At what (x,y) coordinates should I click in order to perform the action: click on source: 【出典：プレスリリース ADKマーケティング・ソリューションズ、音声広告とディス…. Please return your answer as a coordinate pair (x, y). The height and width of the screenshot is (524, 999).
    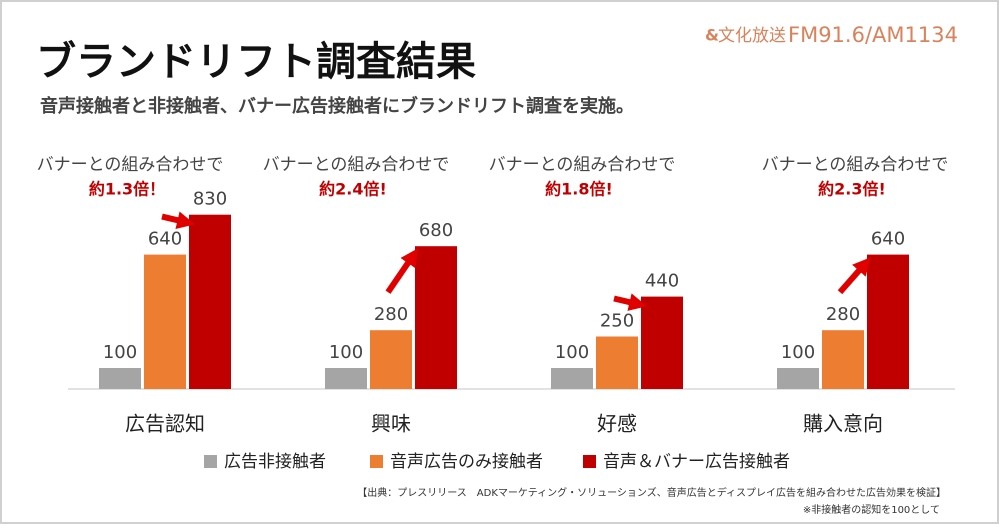
    Looking at the image, I should click on (651, 492).